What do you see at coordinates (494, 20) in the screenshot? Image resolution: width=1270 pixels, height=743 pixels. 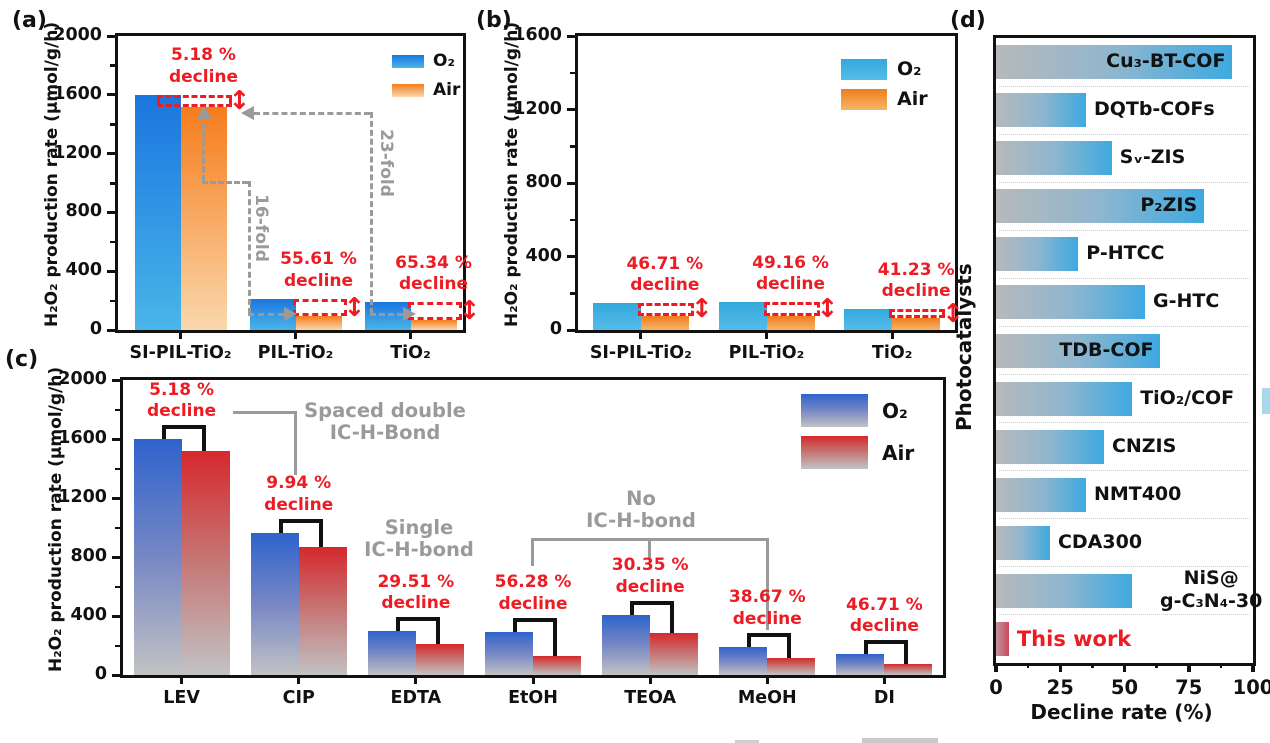 I see `panel-label-b: (b)` at bounding box center [494, 20].